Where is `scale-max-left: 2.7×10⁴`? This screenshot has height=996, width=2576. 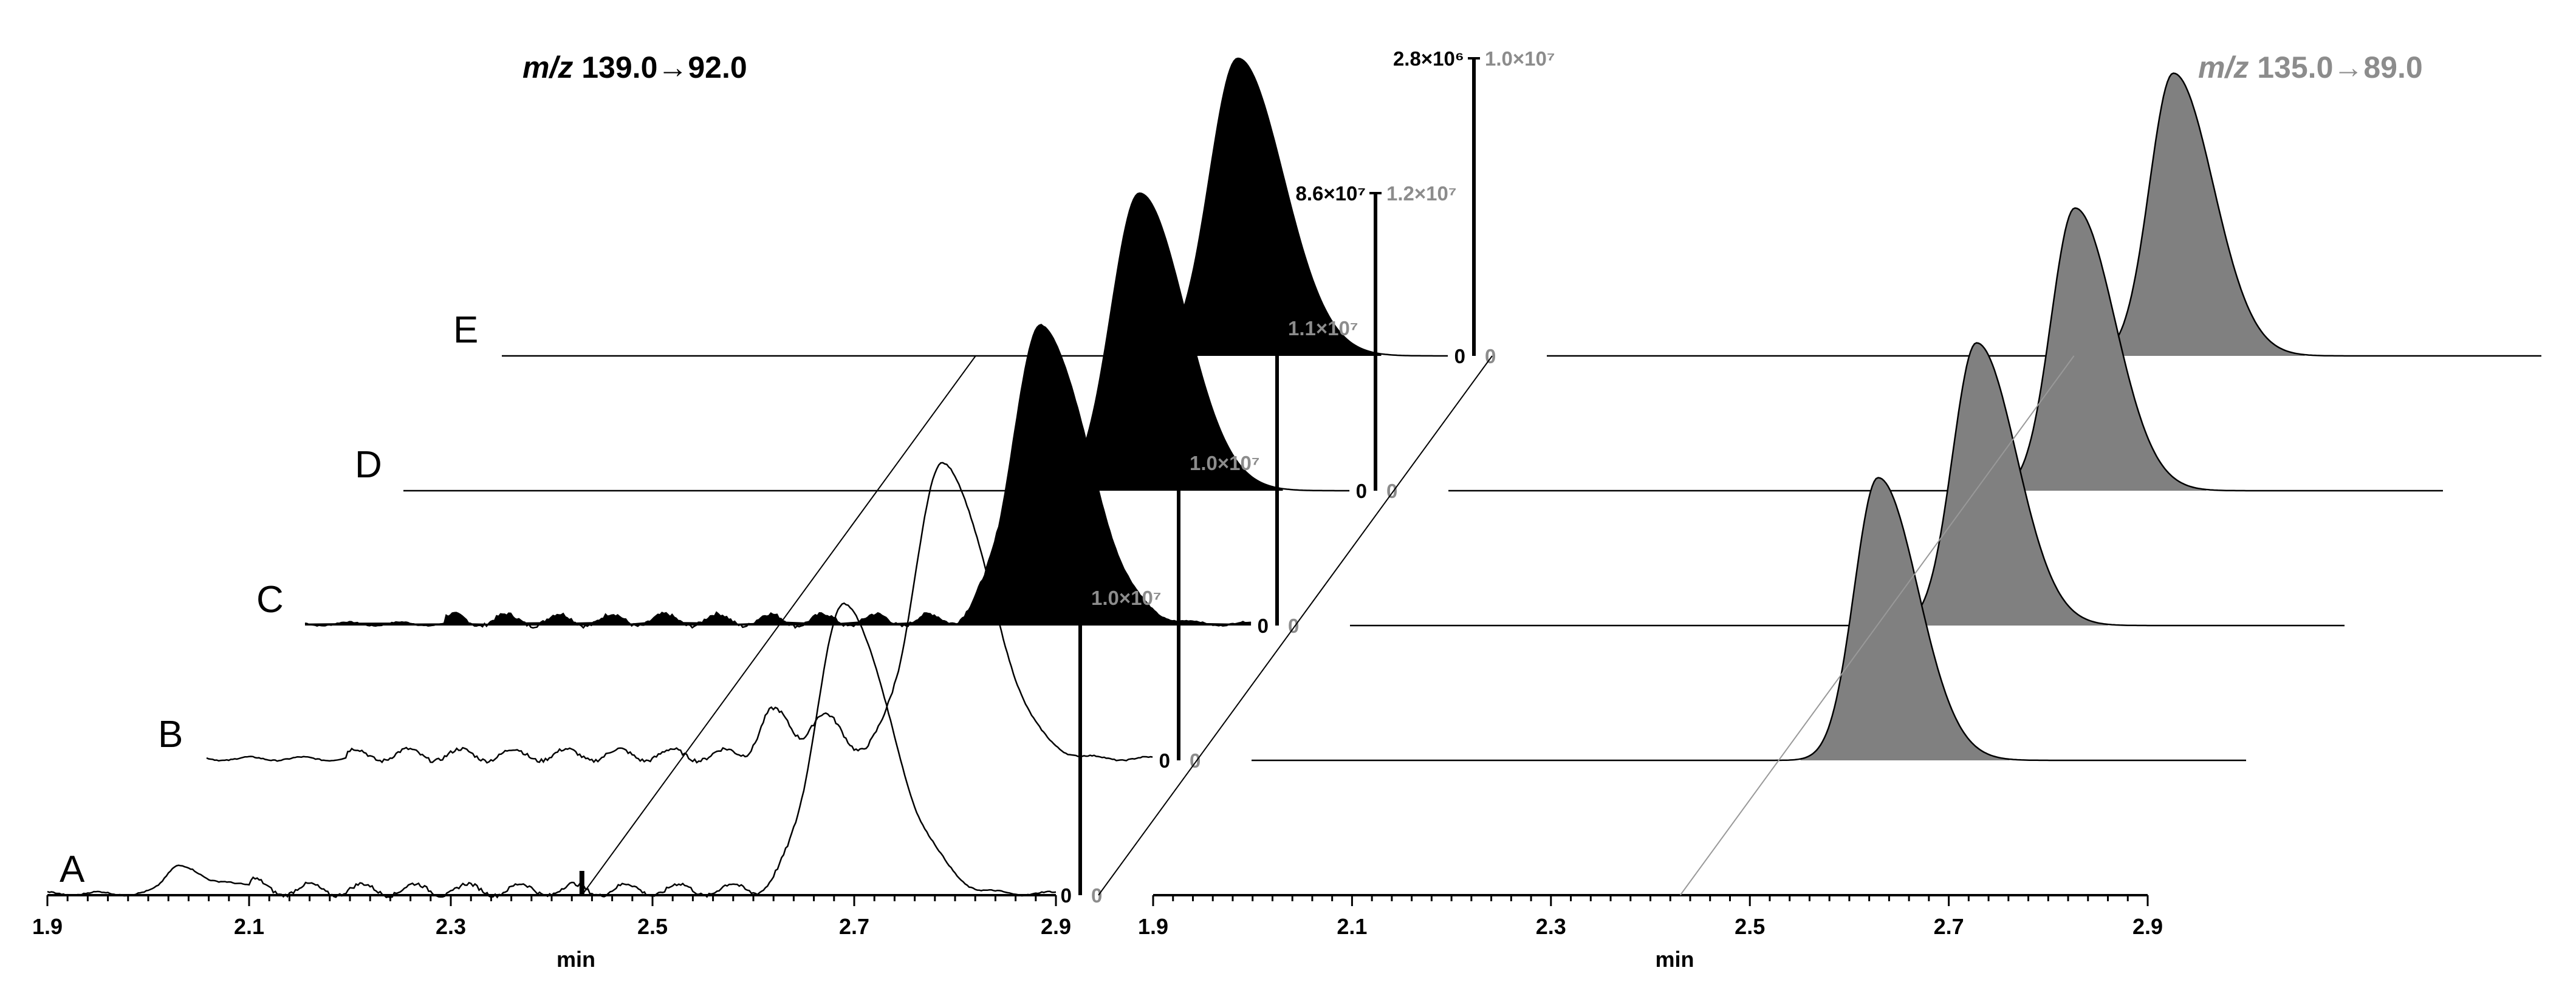
scale-max-left: 2.7×10⁴ is located at coordinates (1231, 328).